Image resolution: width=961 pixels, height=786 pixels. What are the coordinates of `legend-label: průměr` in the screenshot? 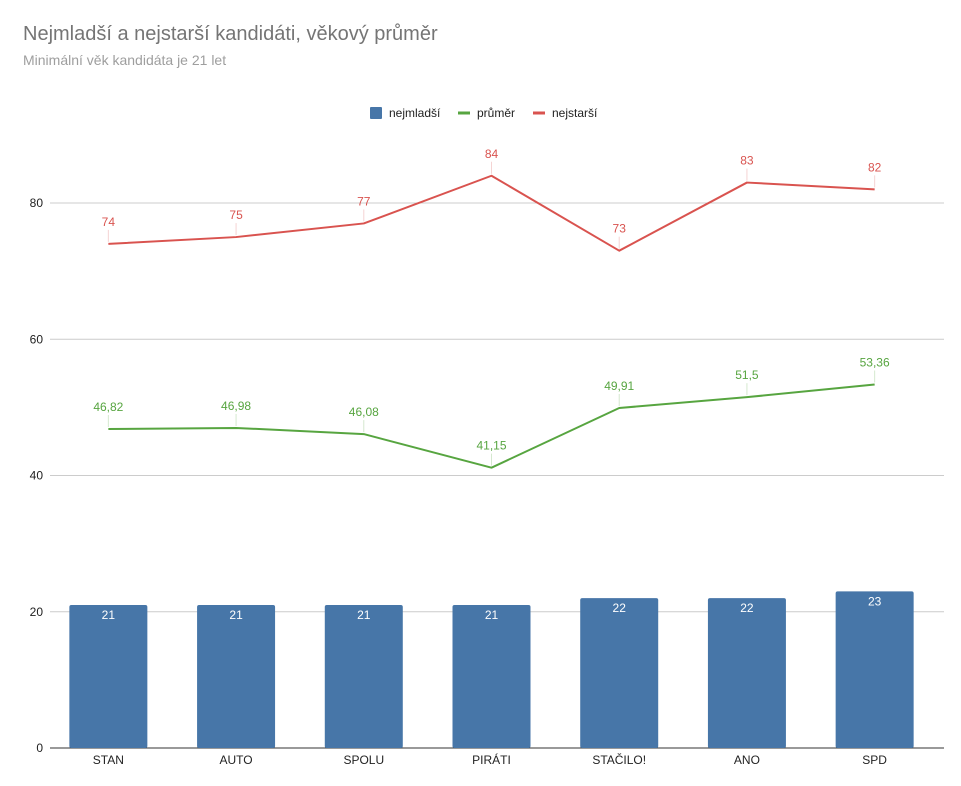 It's located at (496, 113).